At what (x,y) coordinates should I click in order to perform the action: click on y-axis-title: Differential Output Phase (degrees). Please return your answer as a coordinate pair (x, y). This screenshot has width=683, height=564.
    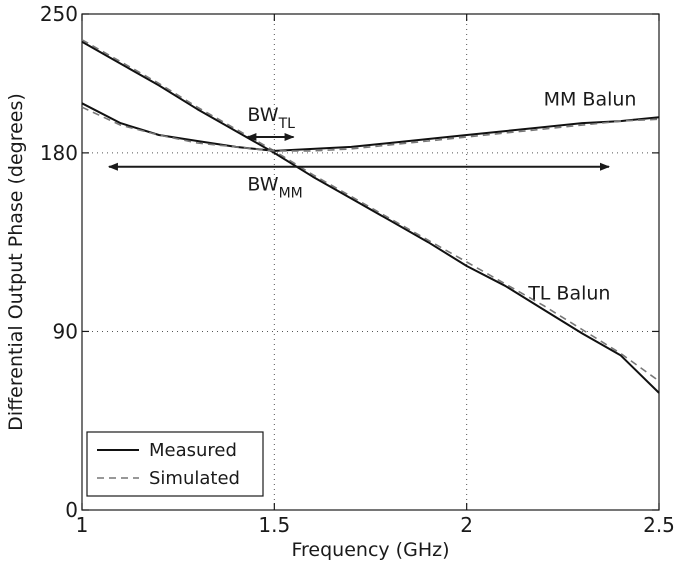
    Looking at the image, I should click on (16, 262).